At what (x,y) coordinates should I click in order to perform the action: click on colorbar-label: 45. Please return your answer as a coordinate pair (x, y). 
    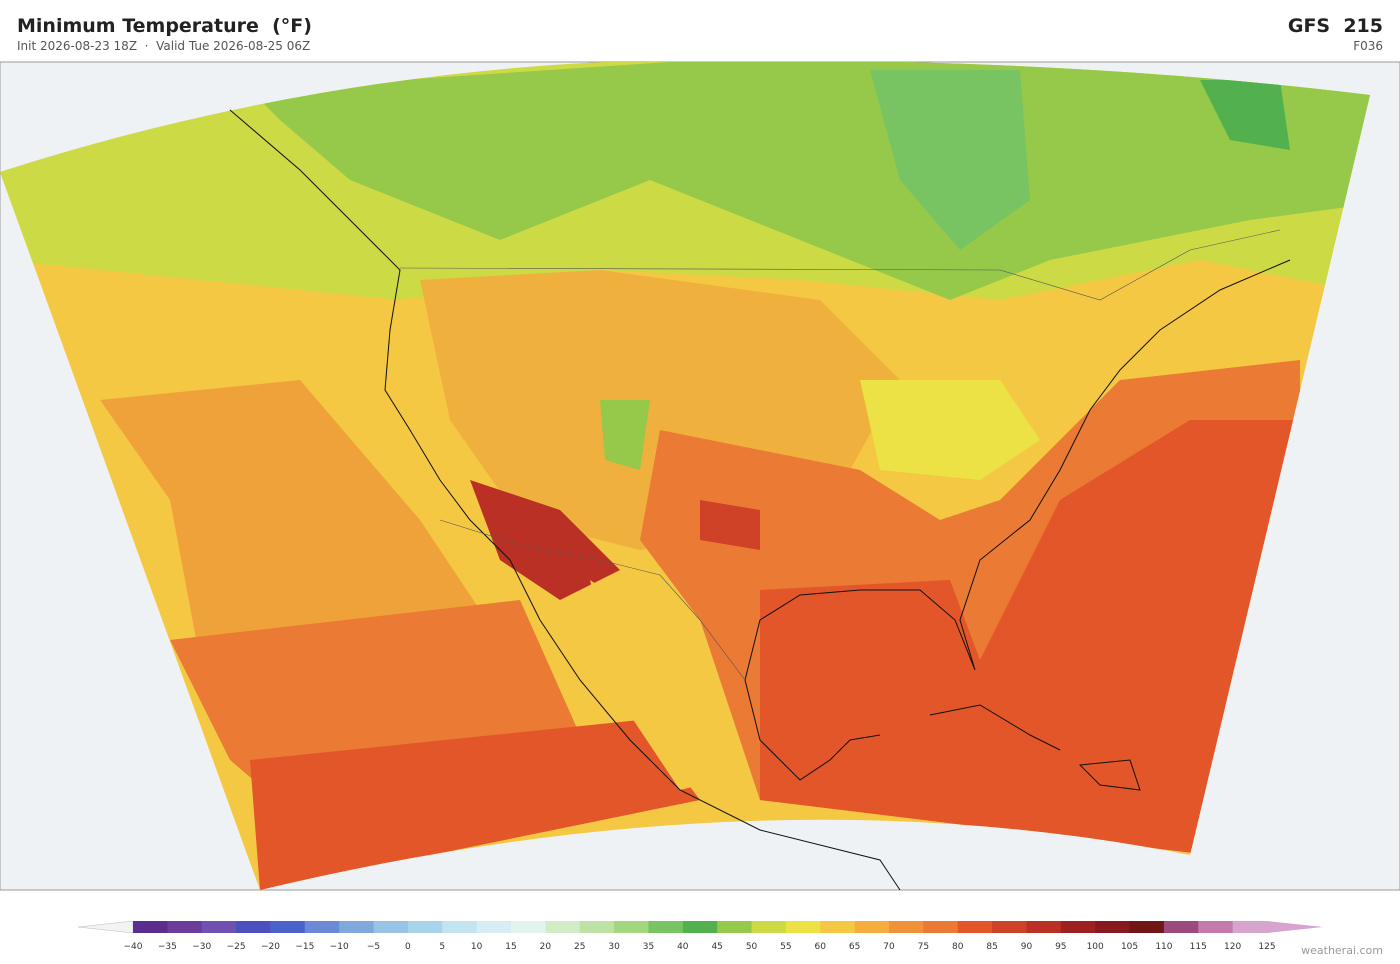
    Looking at the image, I should click on (716, 947).